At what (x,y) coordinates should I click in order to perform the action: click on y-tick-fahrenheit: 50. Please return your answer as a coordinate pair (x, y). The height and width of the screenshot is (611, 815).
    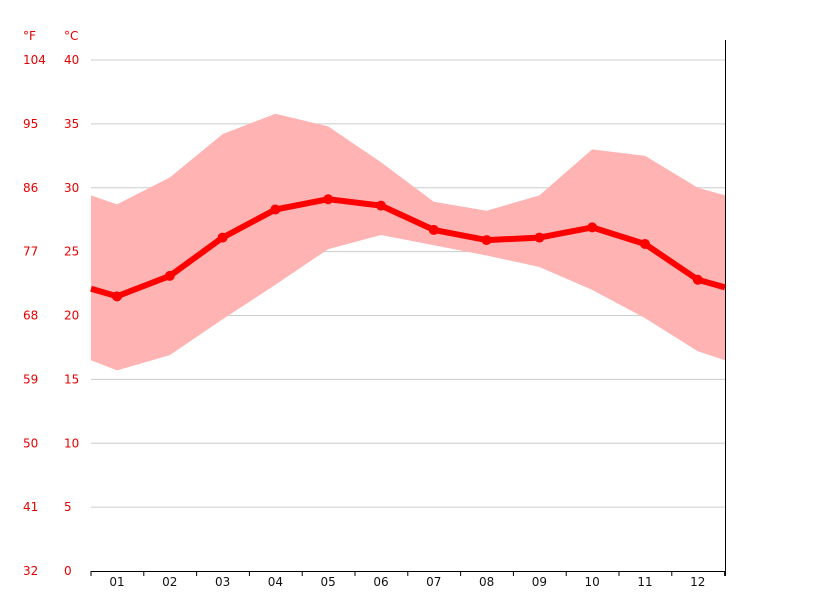
    Looking at the image, I should click on (30, 443).